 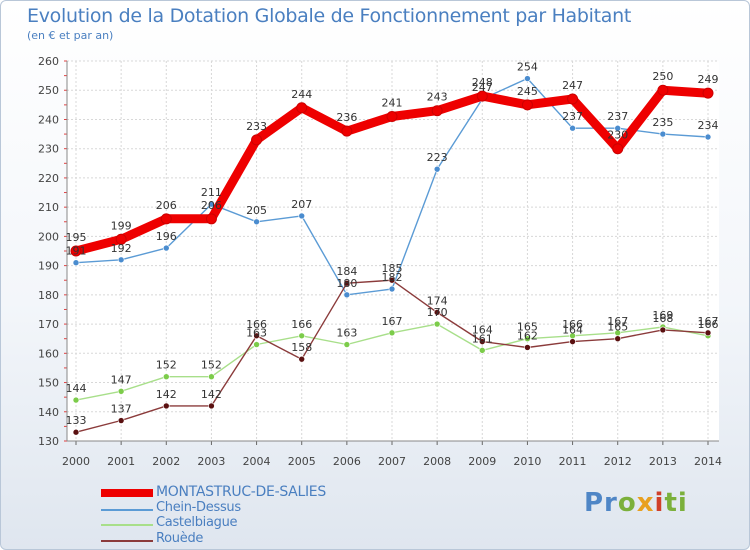 What do you see at coordinates (346, 117) in the screenshot?
I see `data-label: 236` at bounding box center [346, 117].